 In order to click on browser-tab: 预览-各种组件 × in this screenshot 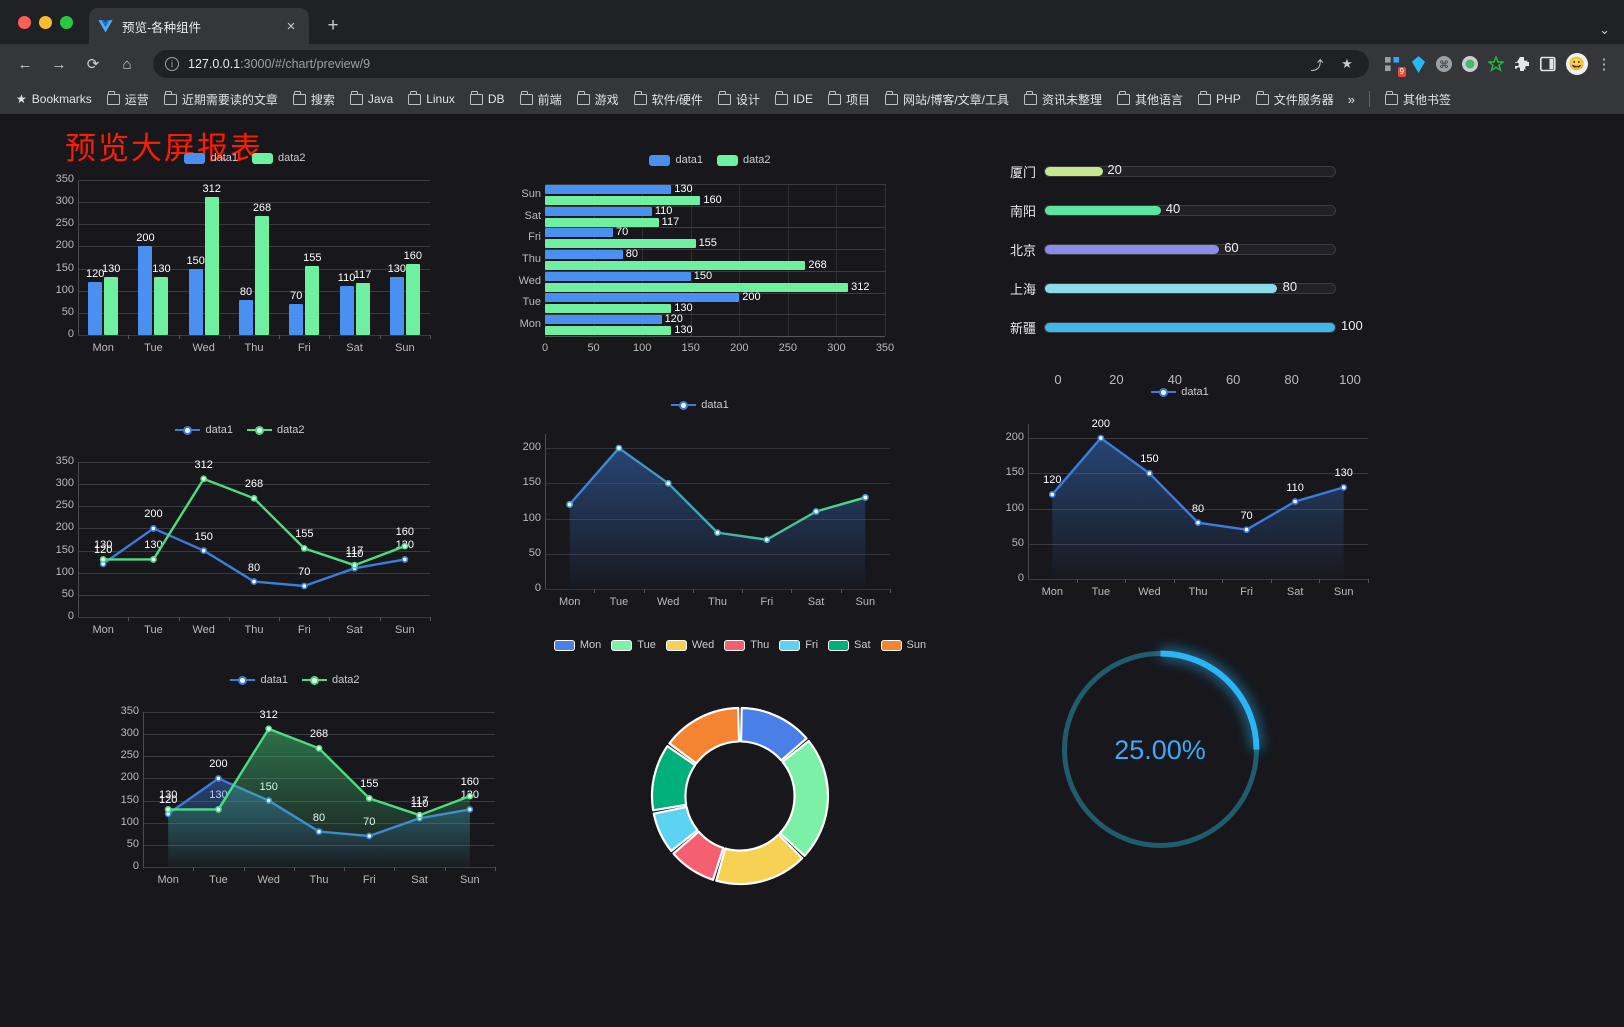, I will do `click(199, 26)`.